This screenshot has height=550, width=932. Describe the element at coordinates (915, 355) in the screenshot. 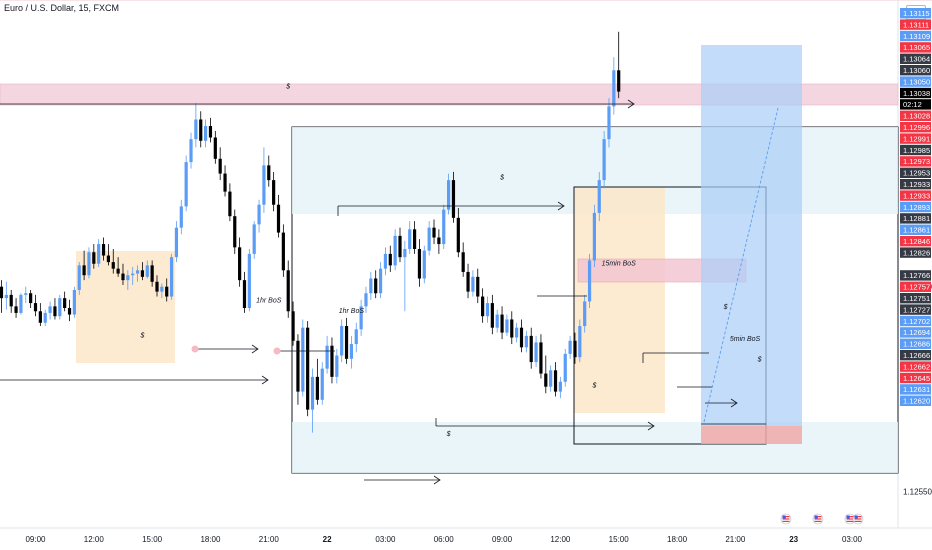

I see `price-tag: 1.12666` at that location.